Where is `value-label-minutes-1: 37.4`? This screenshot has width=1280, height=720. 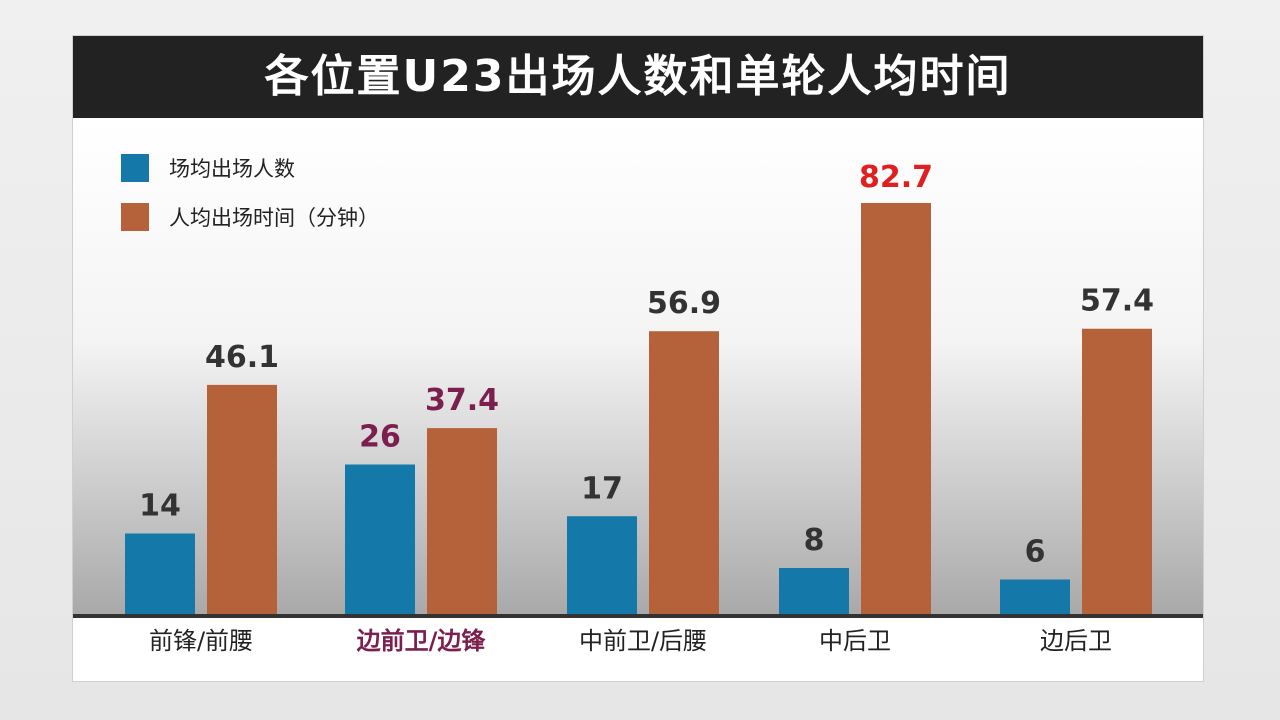 value-label-minutes-1: 37.4 is located at coordinates (462, 400).